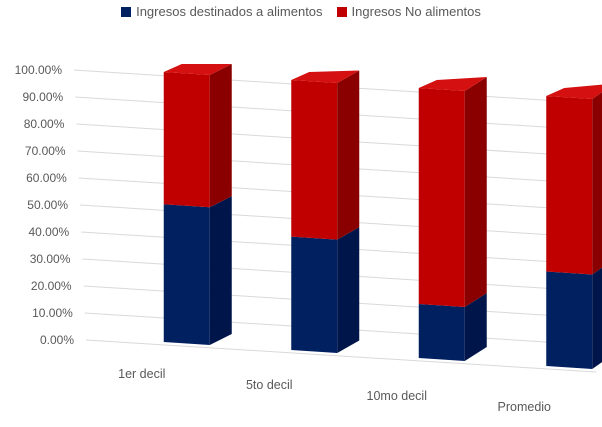 The image size is (602, 427). Describe the element at coordinates (269, 385) in the screenshot. I see `x-category-label: 5to decil` at that location.